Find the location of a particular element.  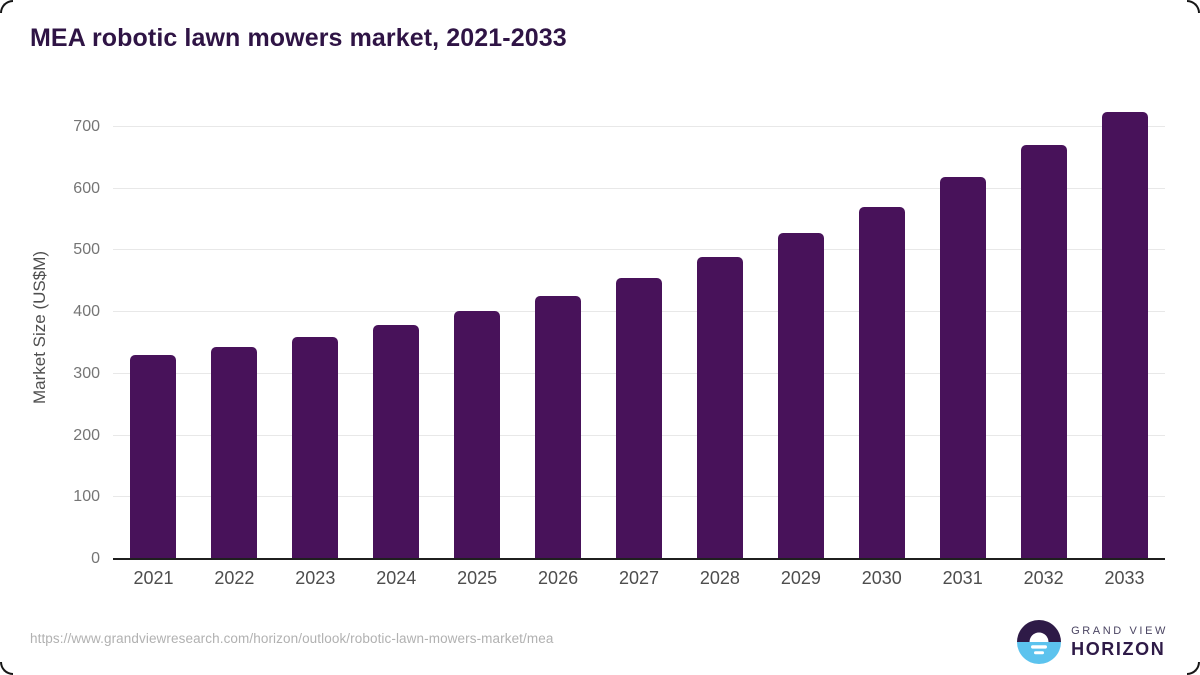

x-axis-line is located at coordinates (639, 559).